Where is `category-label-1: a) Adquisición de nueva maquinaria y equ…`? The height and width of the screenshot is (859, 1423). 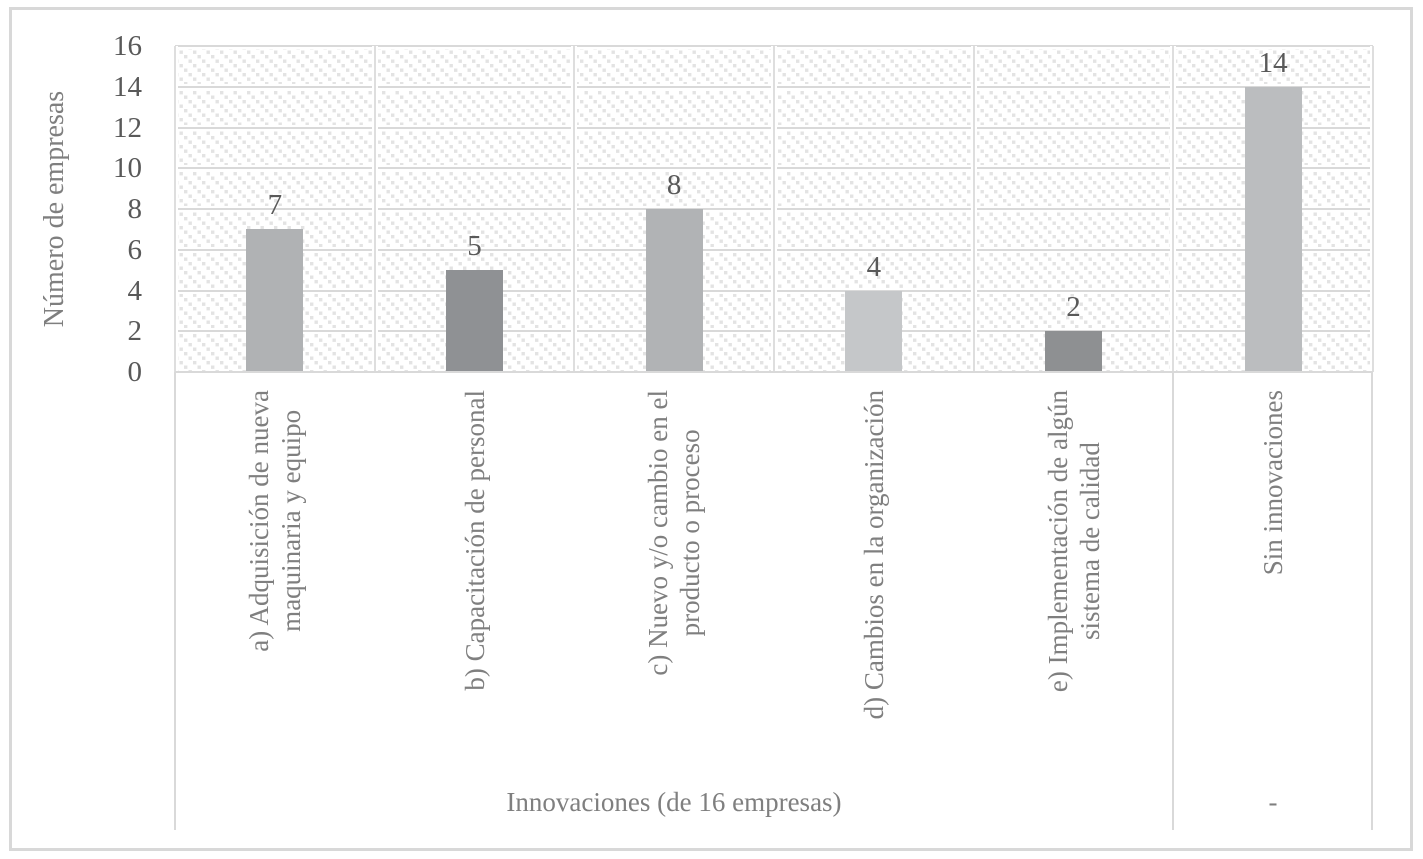
category-label-1: a) Adquisición de nueva maquinaria y equ… is located at coordinates (275, 575).